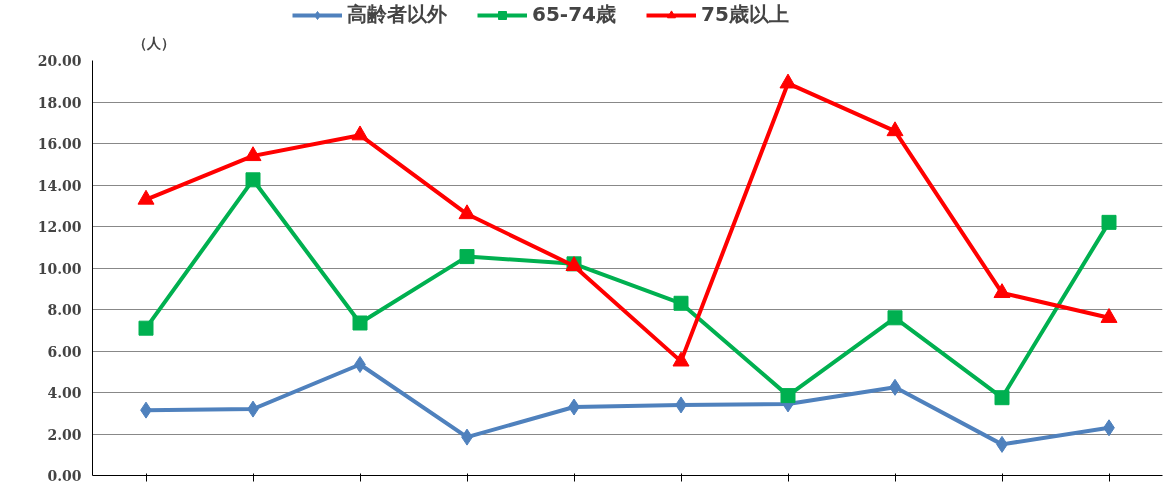  What do you see at coordinates (59, 268) in the screenshot?
I see `y-tick-label: 10.00` at bounding box center [59, 268].